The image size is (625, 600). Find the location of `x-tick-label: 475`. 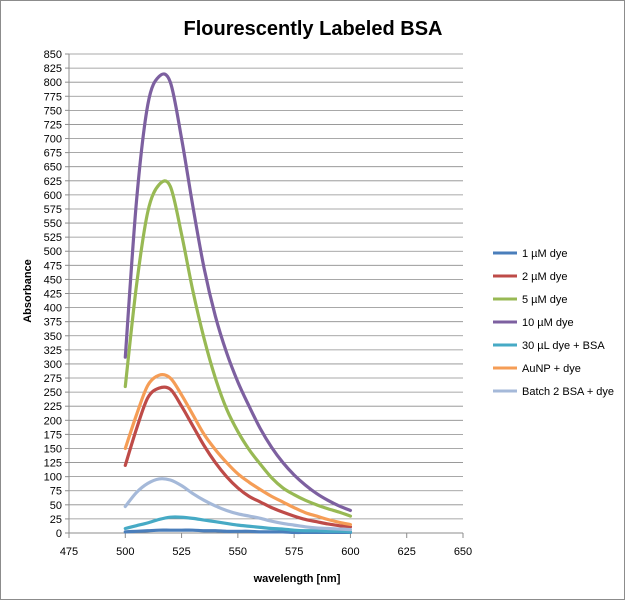

x-tick-label: 475 is located at coordinates (69, 552).